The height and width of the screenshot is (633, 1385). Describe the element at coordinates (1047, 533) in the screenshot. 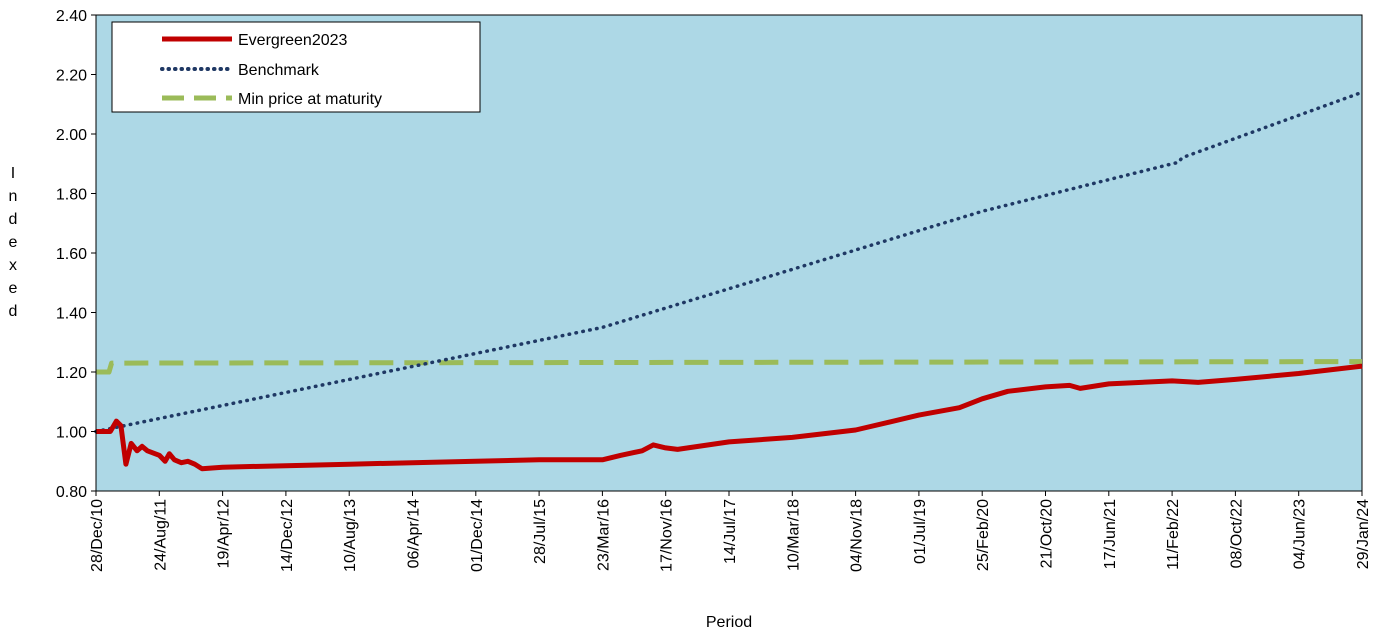

I see `x-tick-label: 21/Oct/20` at that location.